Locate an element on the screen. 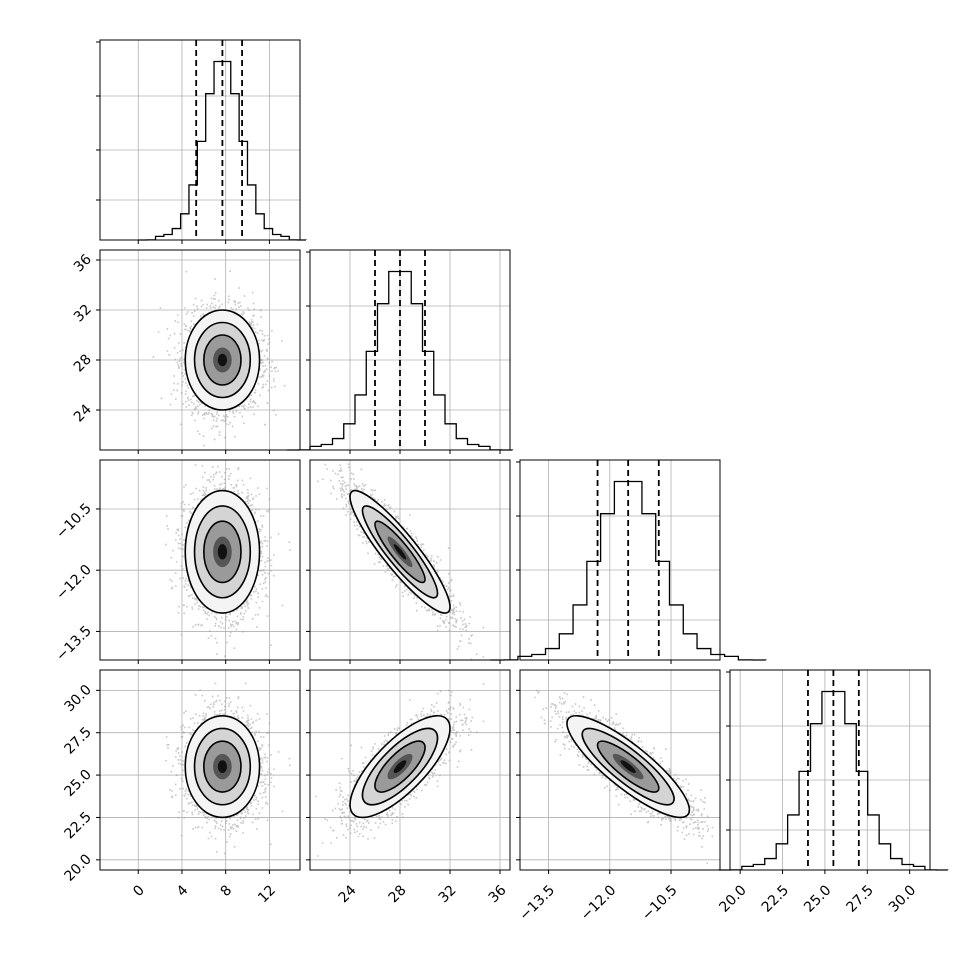  y-tick-label: 36 is located at coordinates (83, 263).